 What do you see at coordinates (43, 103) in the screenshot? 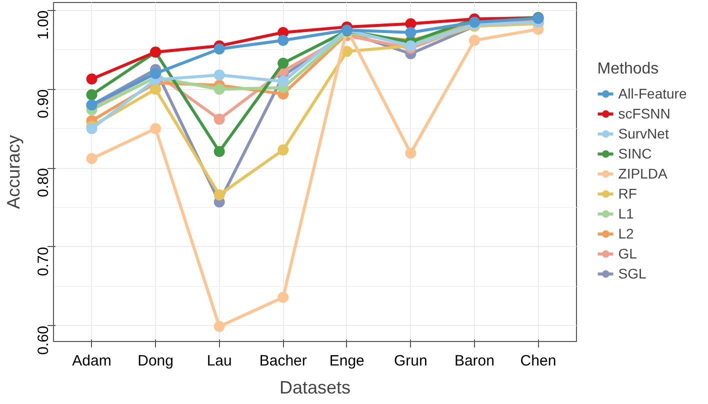
I see `y-tick-label: 0.90` at bounding box center [43, 103].